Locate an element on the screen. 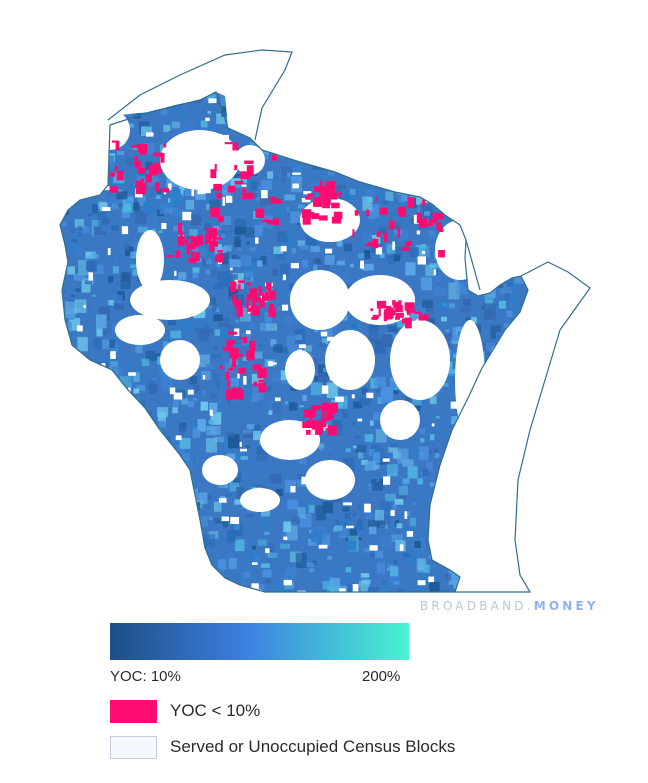  watermark-right: MONEY is located at coordinates (566, 606).